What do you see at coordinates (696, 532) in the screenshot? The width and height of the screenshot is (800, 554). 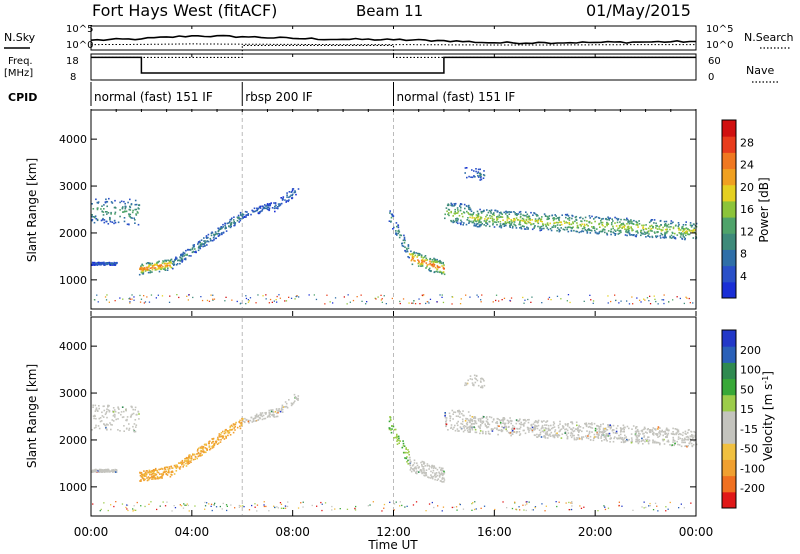 I see `x-tick-label: 00:00` at bounding box center [696, 532].